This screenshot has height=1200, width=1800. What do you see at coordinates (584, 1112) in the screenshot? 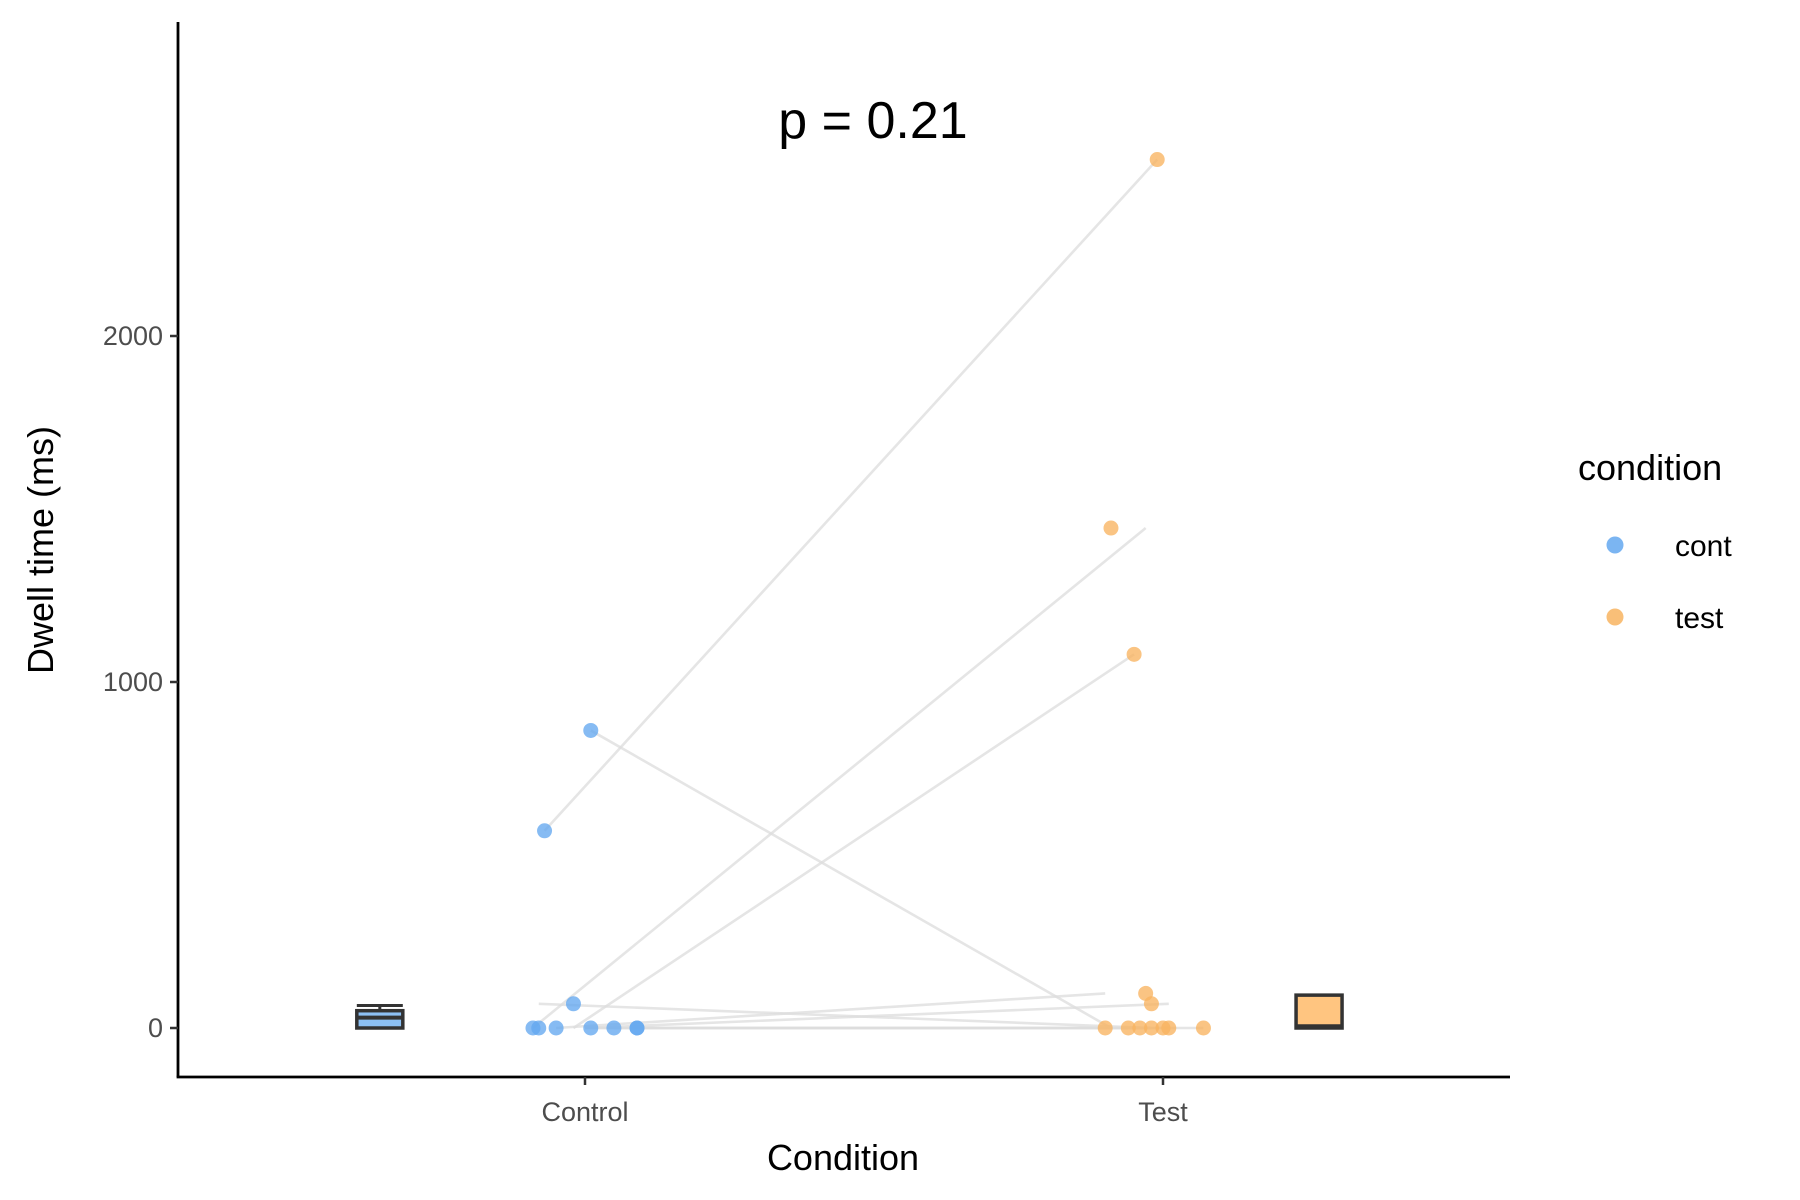
I see `x-tick-label: Control` at bounding box center [584, 1112].